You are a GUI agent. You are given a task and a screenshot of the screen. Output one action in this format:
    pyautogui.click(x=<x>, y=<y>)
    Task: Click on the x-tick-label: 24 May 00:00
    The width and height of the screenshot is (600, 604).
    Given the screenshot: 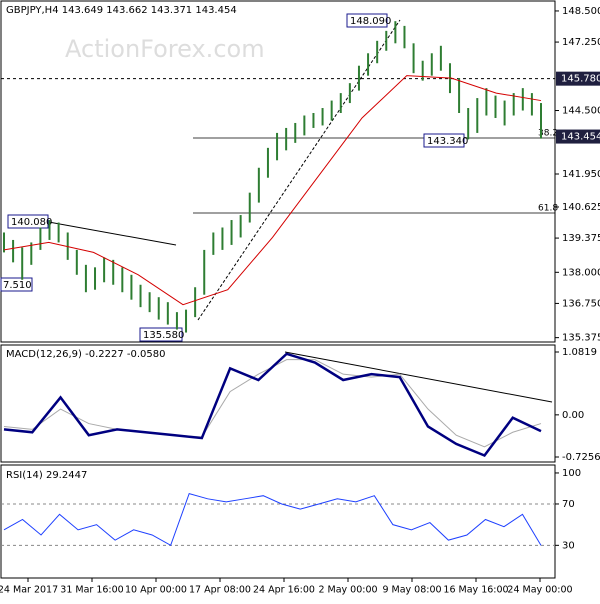 What is the action you would take?
    pyautogui.click(x=539, y=590)
    